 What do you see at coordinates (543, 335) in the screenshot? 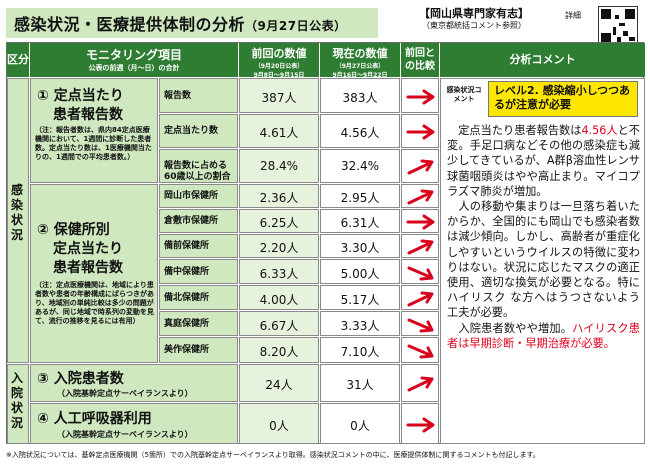
I see `comment-paragraph-3: 入院患者数やや増加。ハイリスク患者は早期診断・早期治療が必要。` at bounding box center [543, 335].